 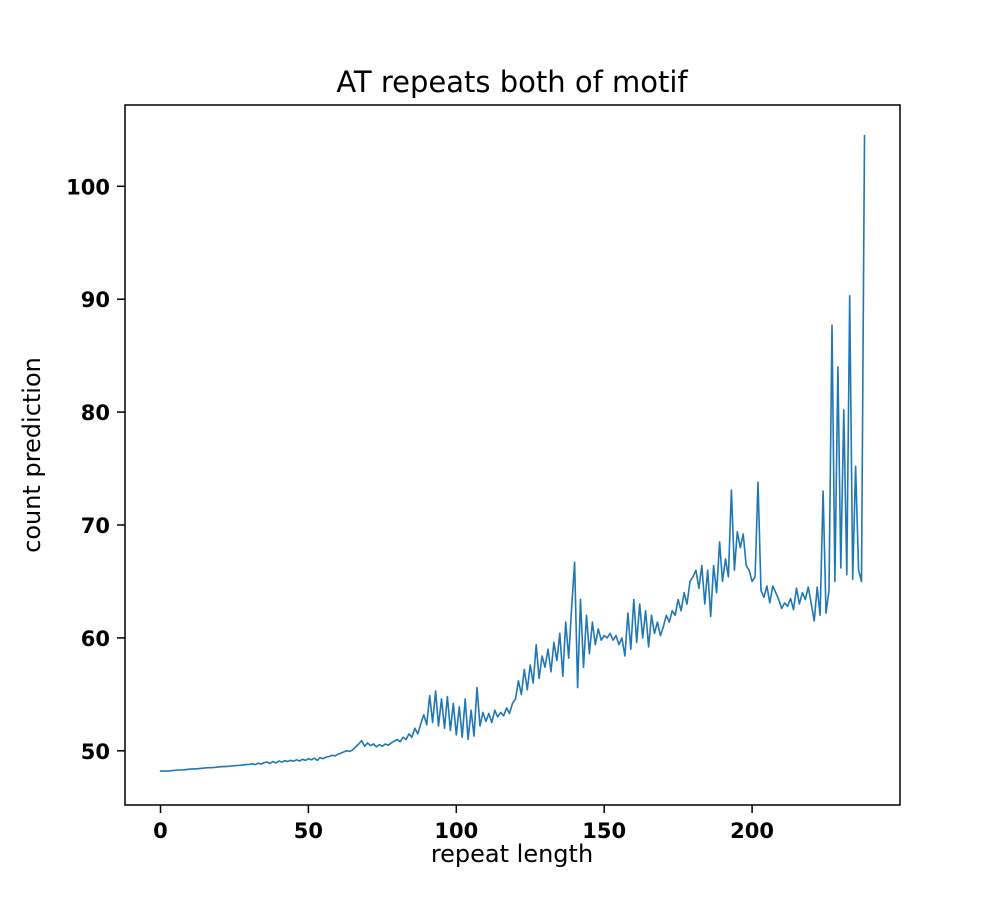 I want to click on x-axis-ticks: 0 50 100 150 200, so click(x=463, y=824).